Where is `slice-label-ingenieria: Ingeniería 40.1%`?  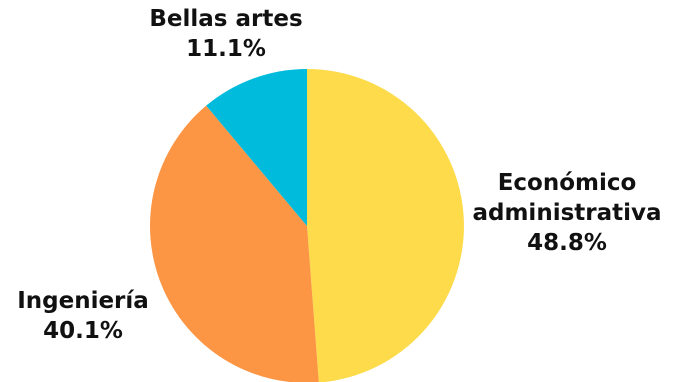
slice-label-ingenieria: Ingeniería 40.1% is located at coordinates (83, 316).